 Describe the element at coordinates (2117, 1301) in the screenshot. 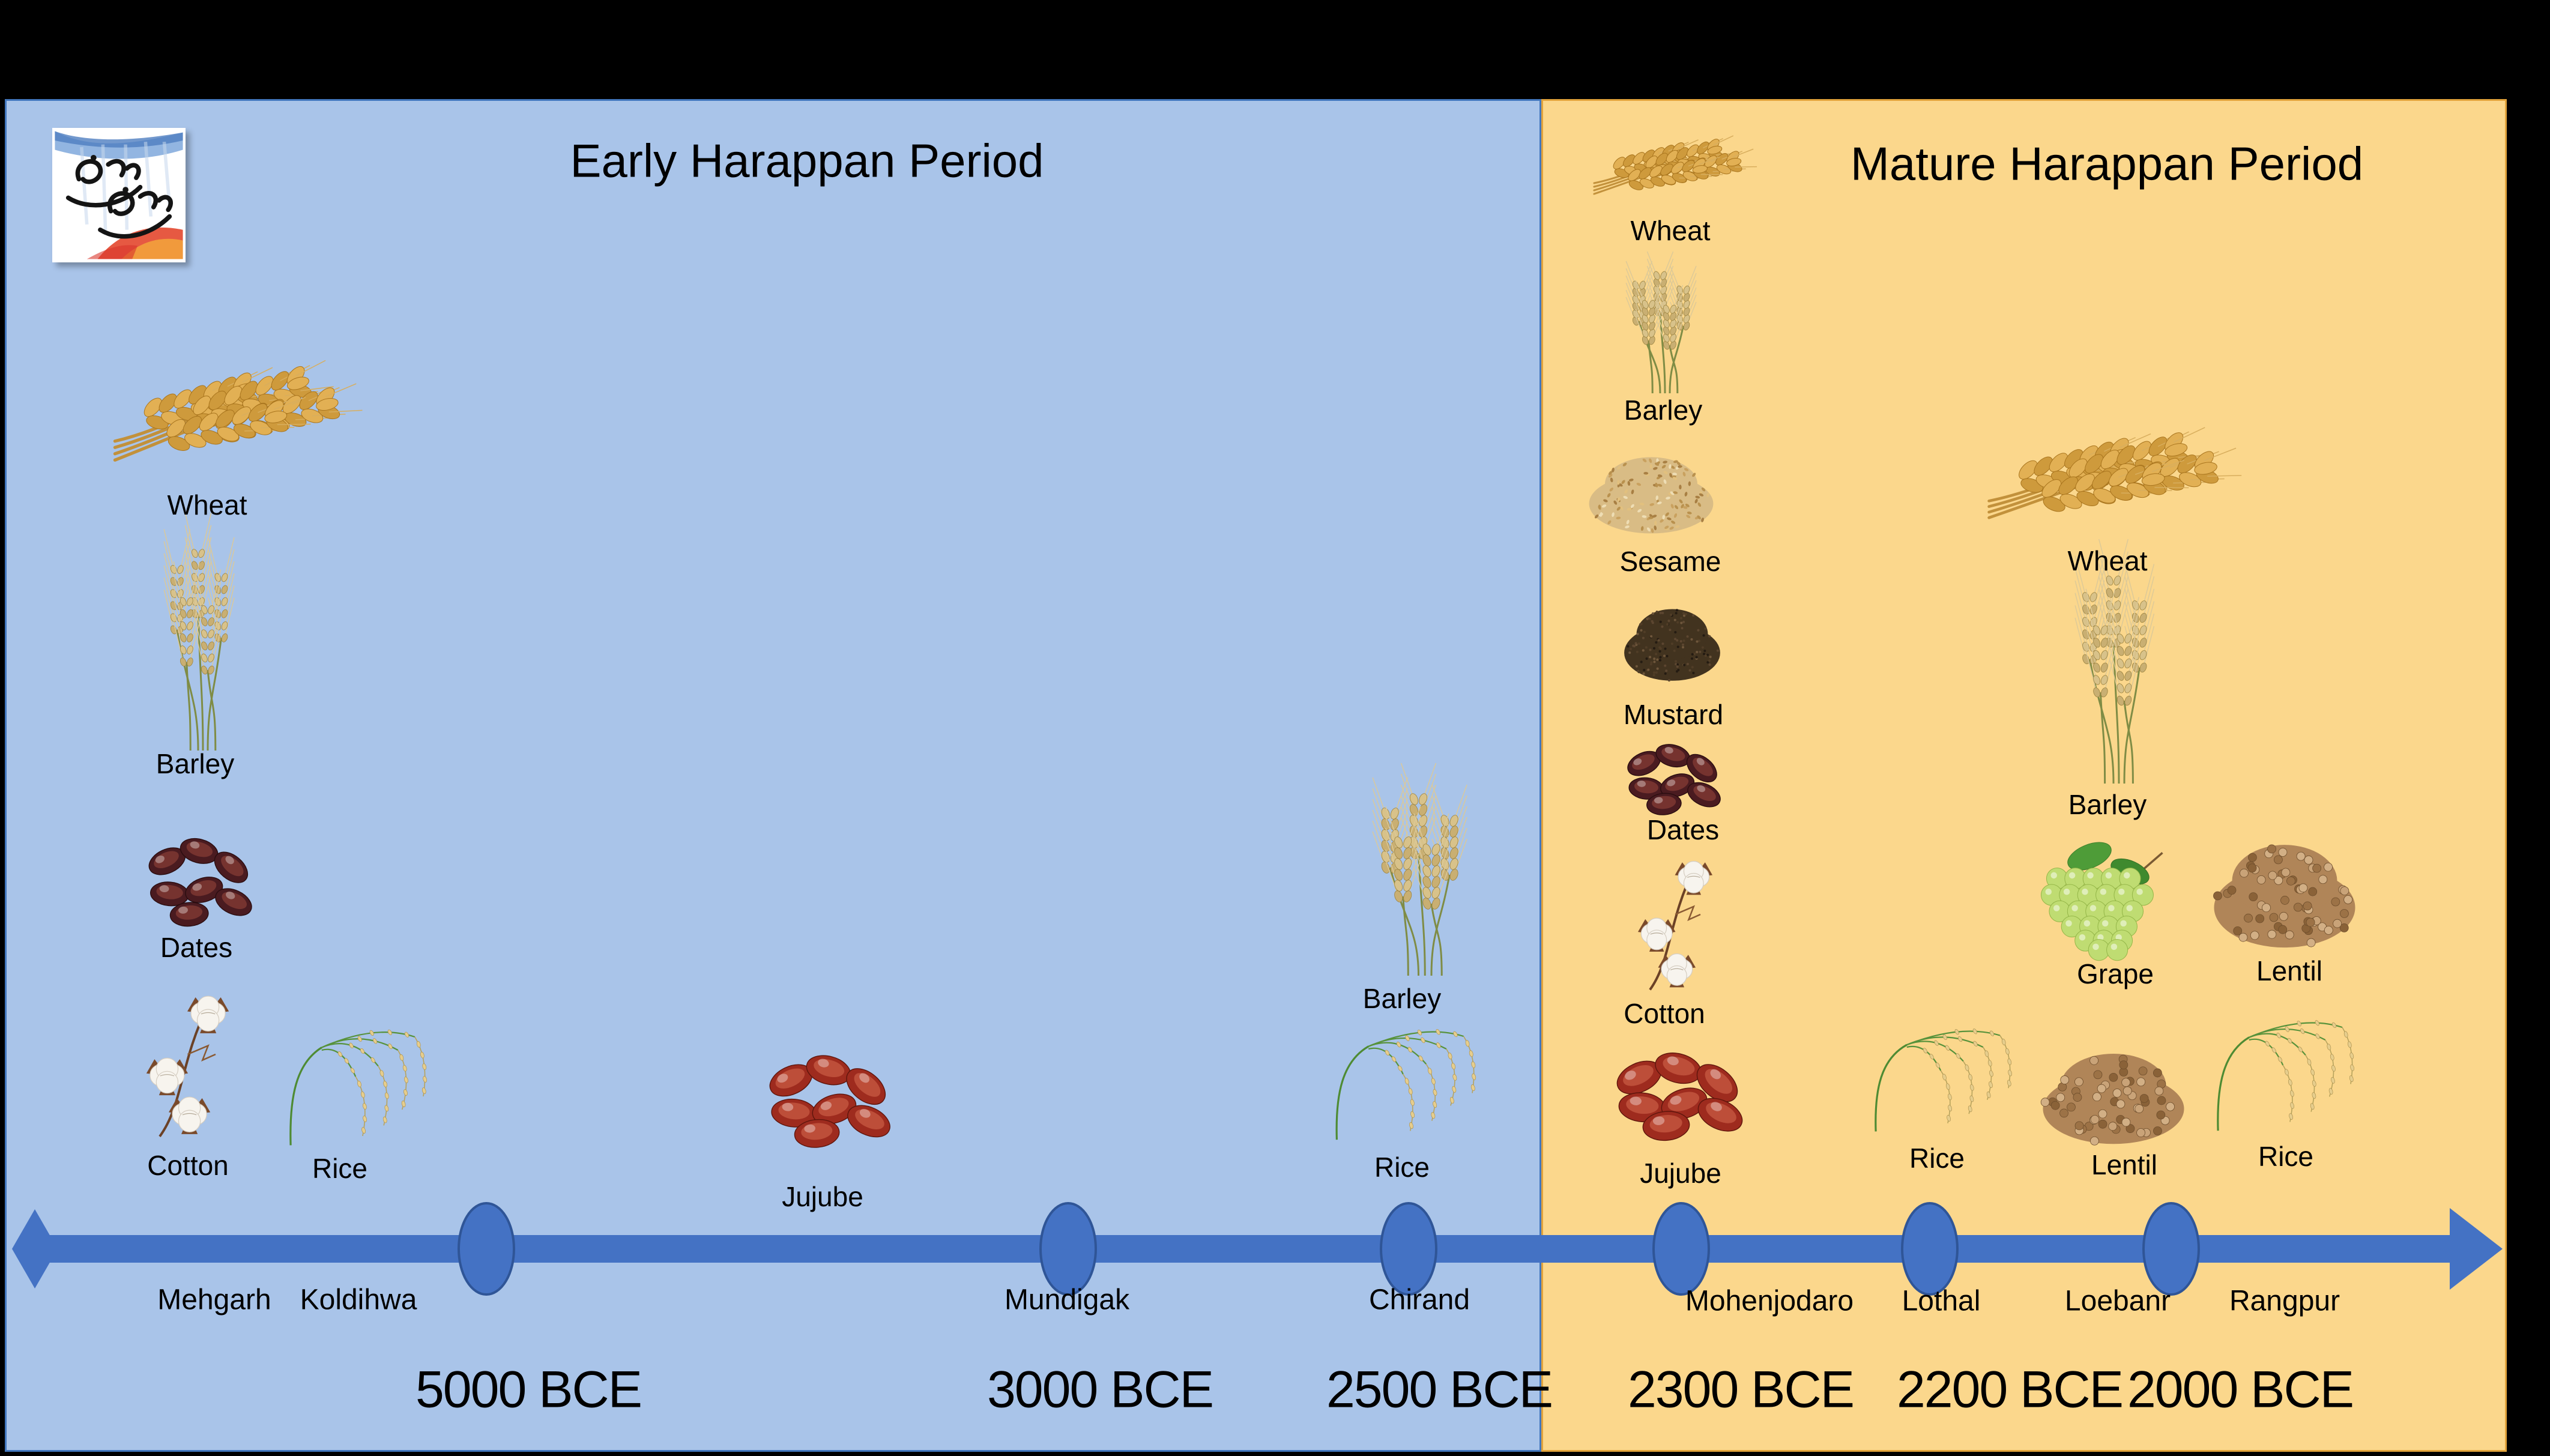

I see `site-label-loebanr: Loebanr` at that location.